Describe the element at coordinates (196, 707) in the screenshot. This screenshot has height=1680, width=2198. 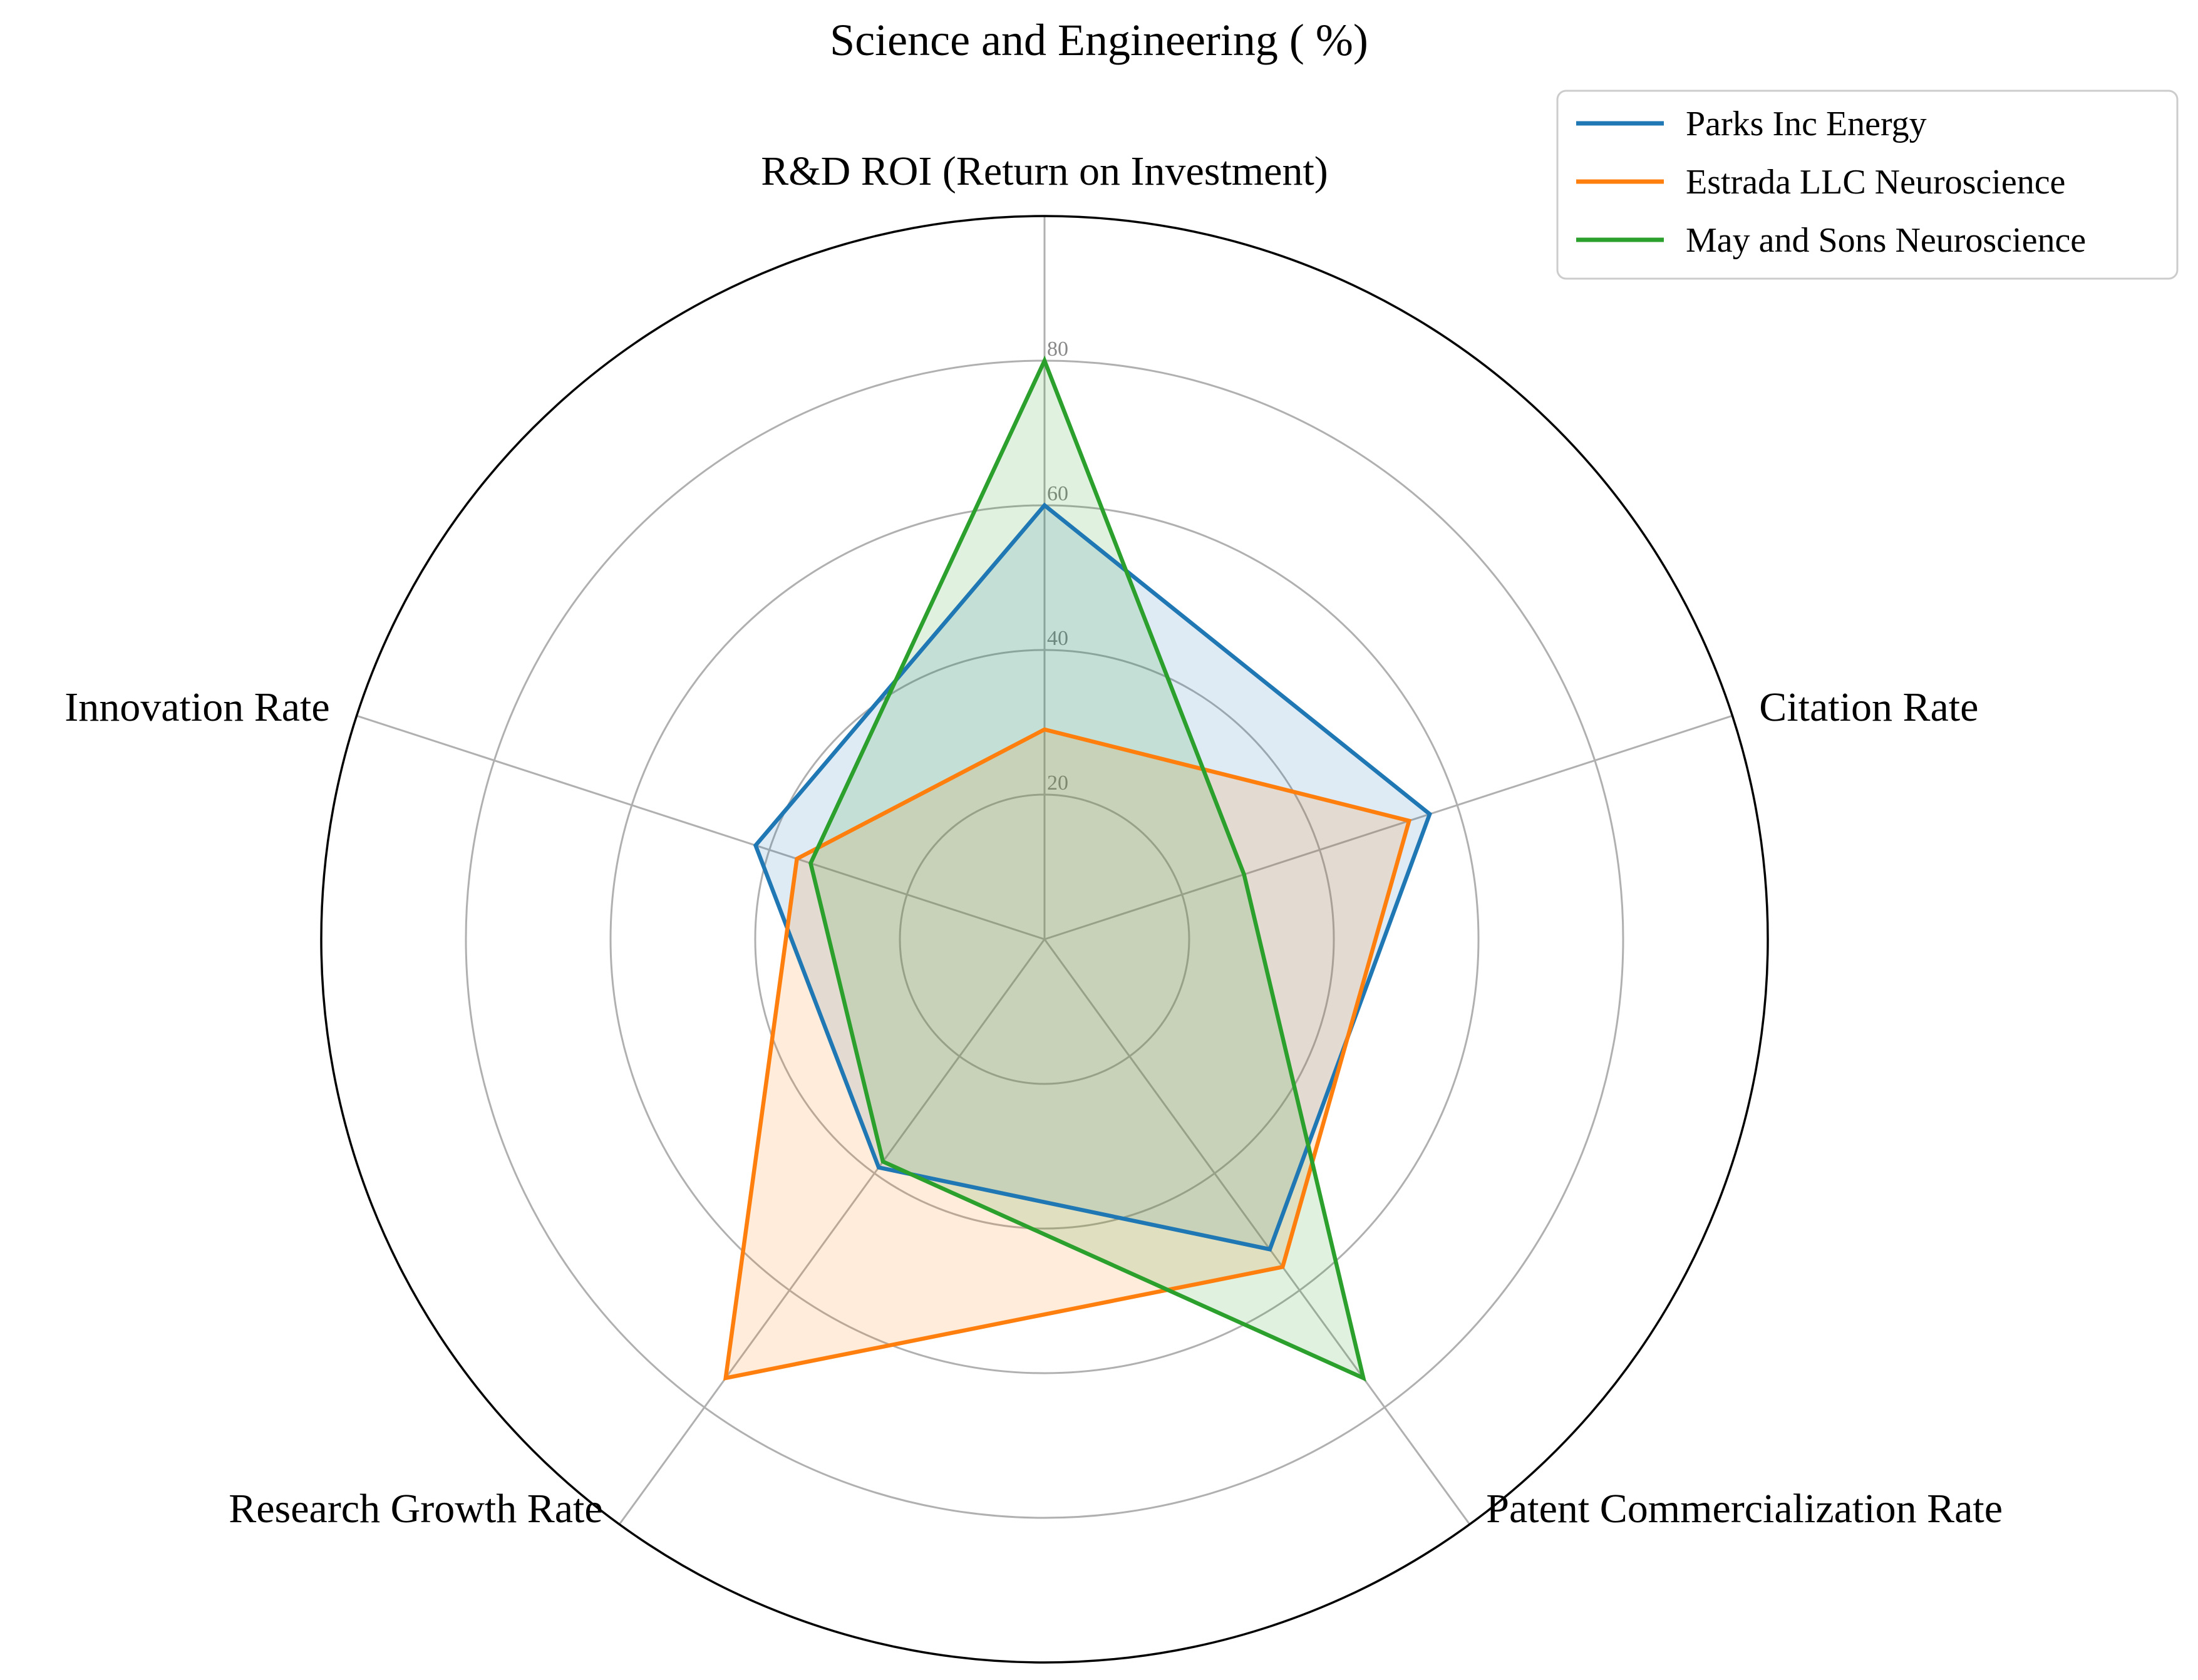
I see `axis-label: Innovation Rate` at that location.